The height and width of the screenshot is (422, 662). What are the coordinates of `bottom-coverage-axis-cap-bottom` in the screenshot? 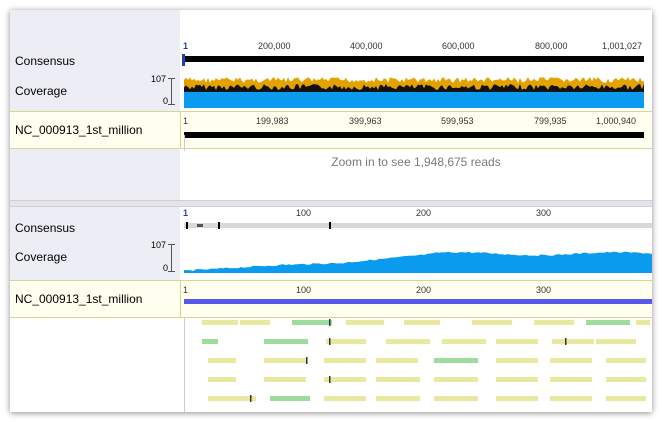 It's located at (171, 271).